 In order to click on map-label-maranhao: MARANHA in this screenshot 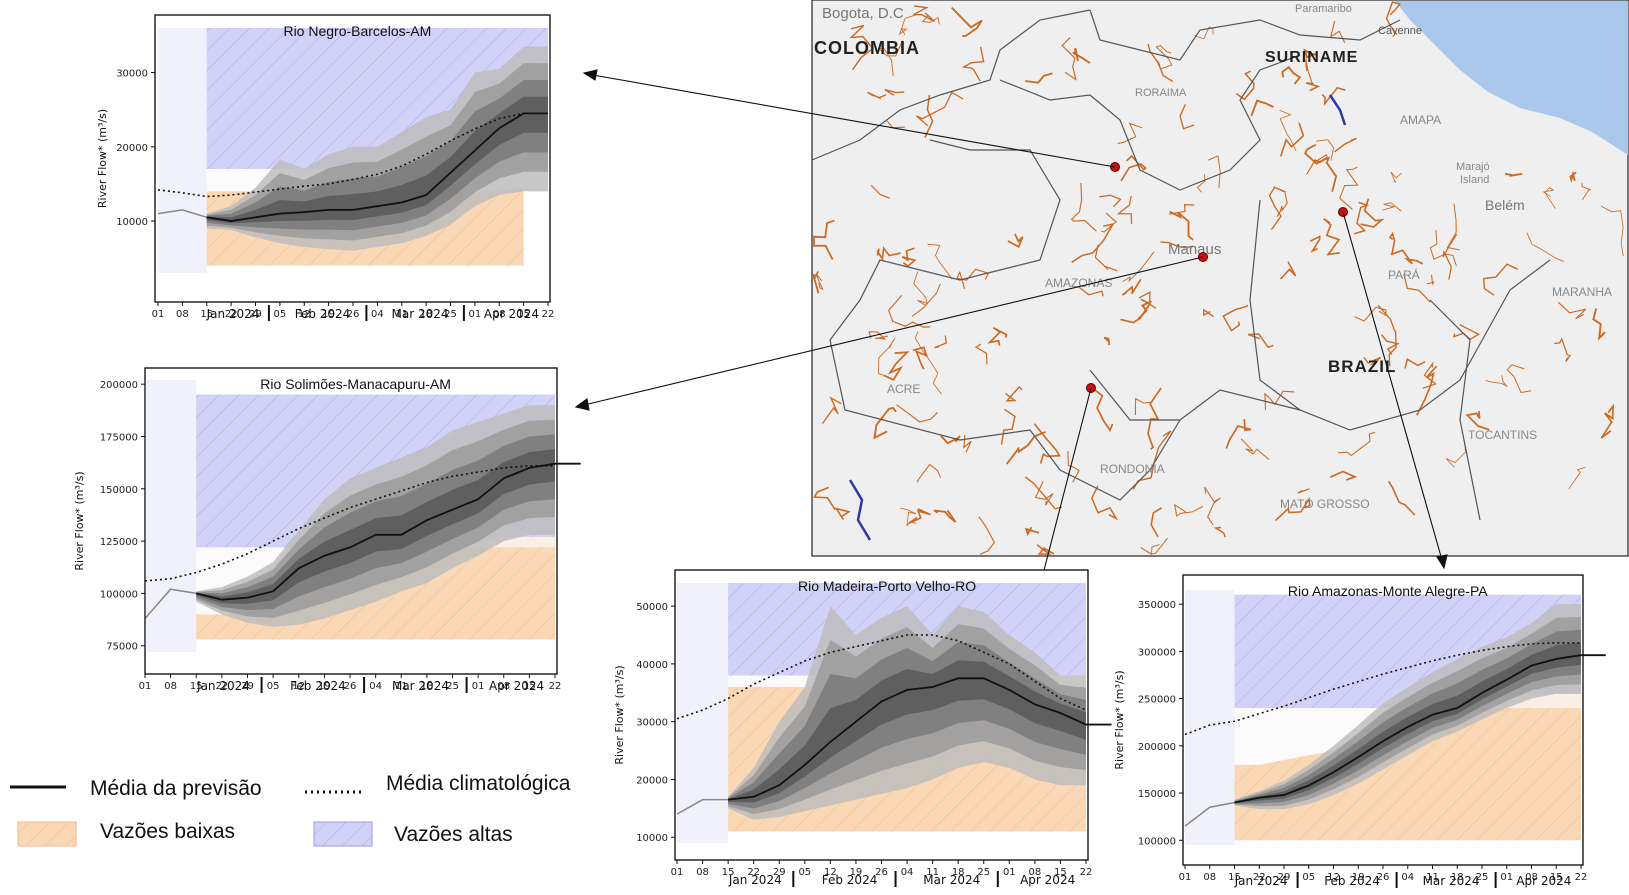, I will do `click(1582, 292)`.